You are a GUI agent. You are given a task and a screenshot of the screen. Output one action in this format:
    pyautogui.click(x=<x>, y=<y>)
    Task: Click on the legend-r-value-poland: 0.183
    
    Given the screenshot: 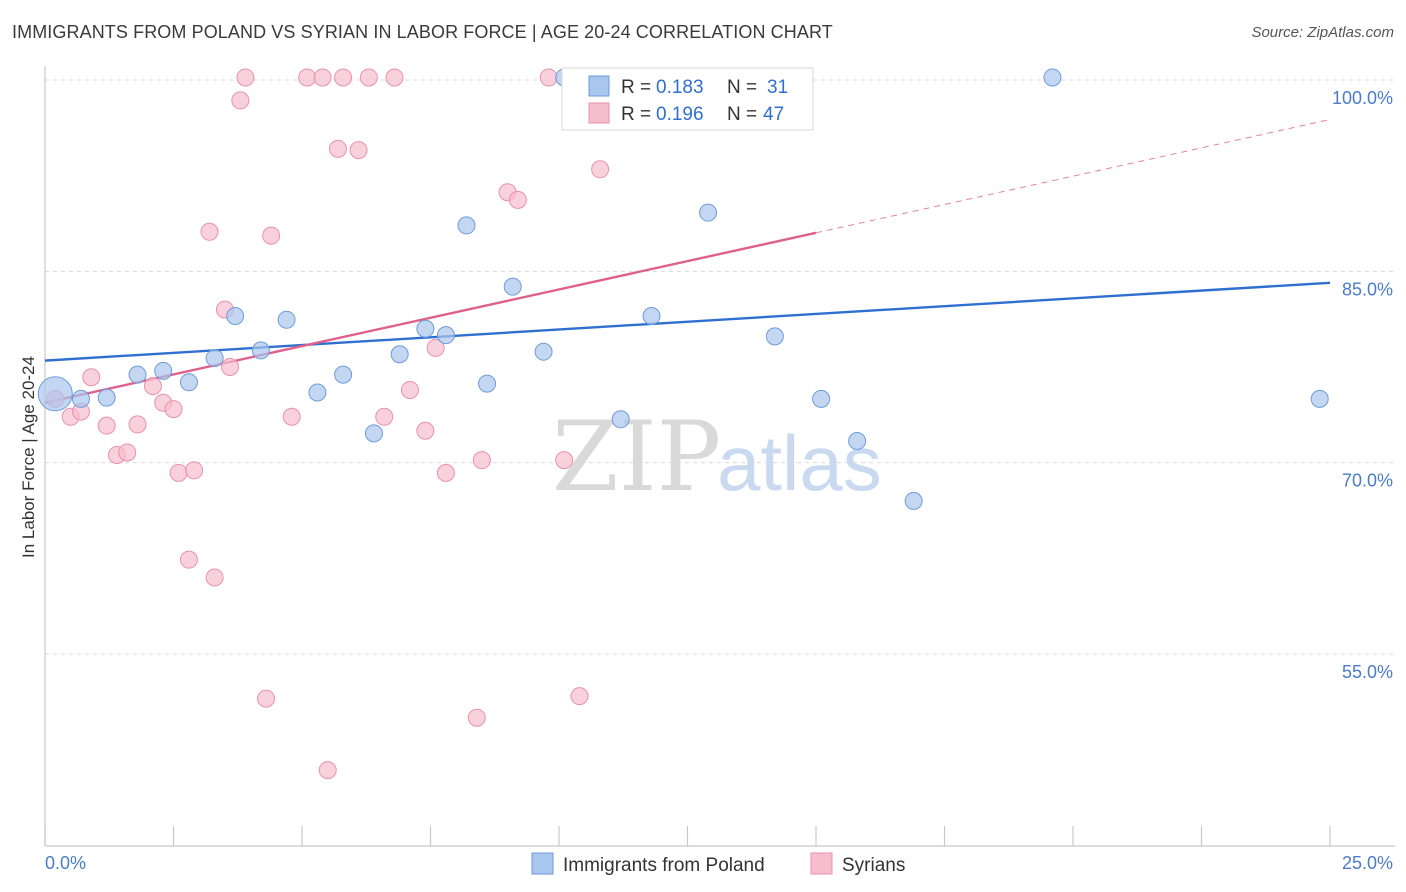 What is the action you would take?
    pyautogui.click(x=680, y=87)
    